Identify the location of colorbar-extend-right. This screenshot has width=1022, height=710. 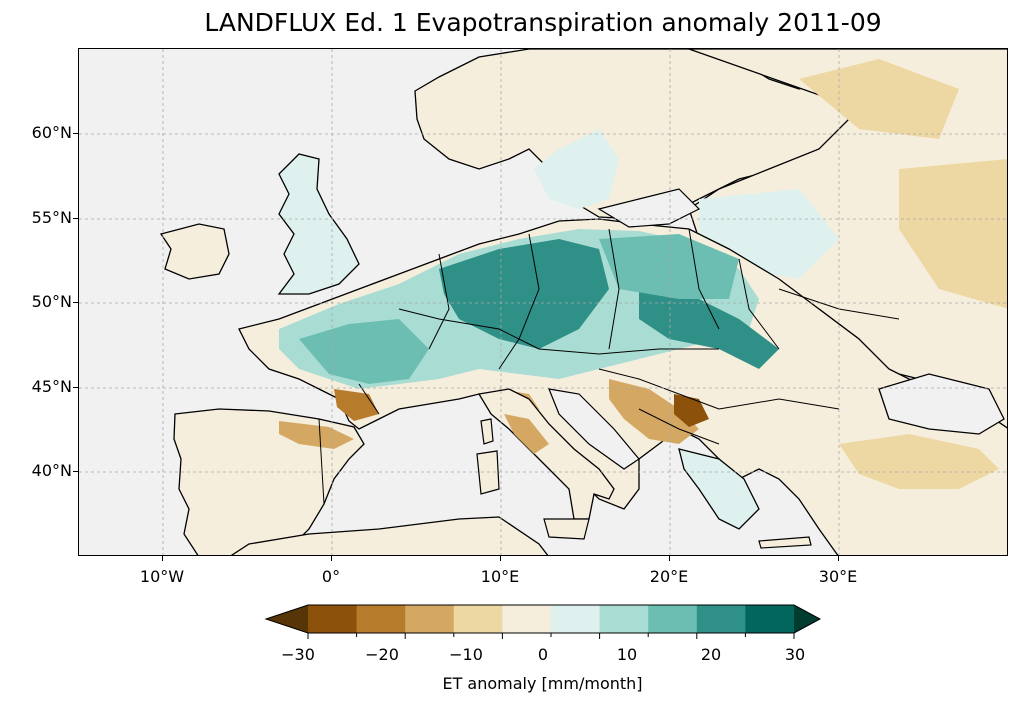
(807, 619).